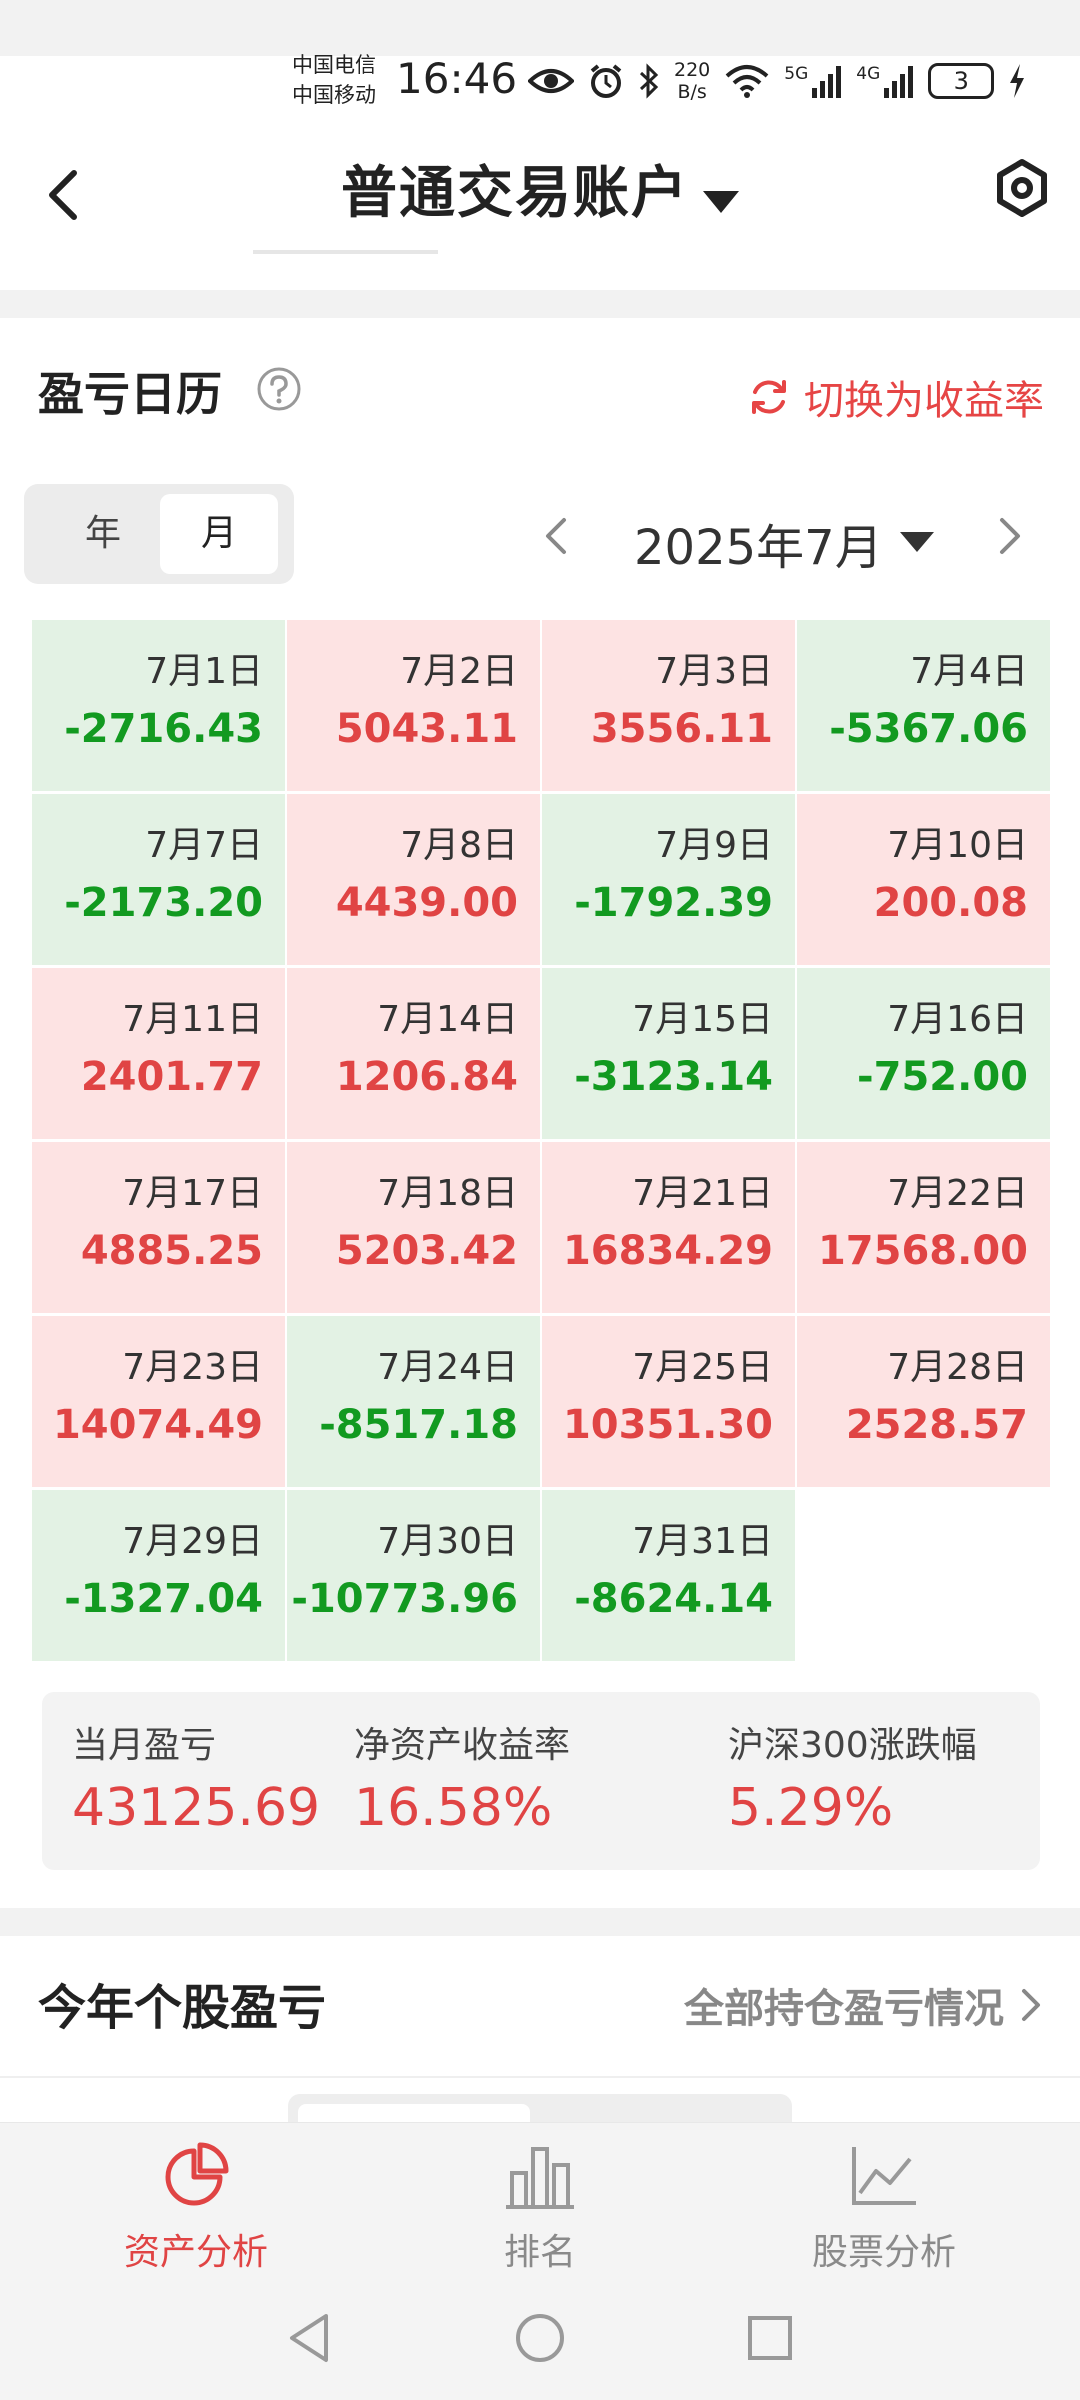 This screenshot has width=1080, height=2400. What do you see at coordinates (844, 2009) in the screenshot?
I see `all-holdings-label: 全部持仓盈亏情况` at bounding box center [844, 2009].